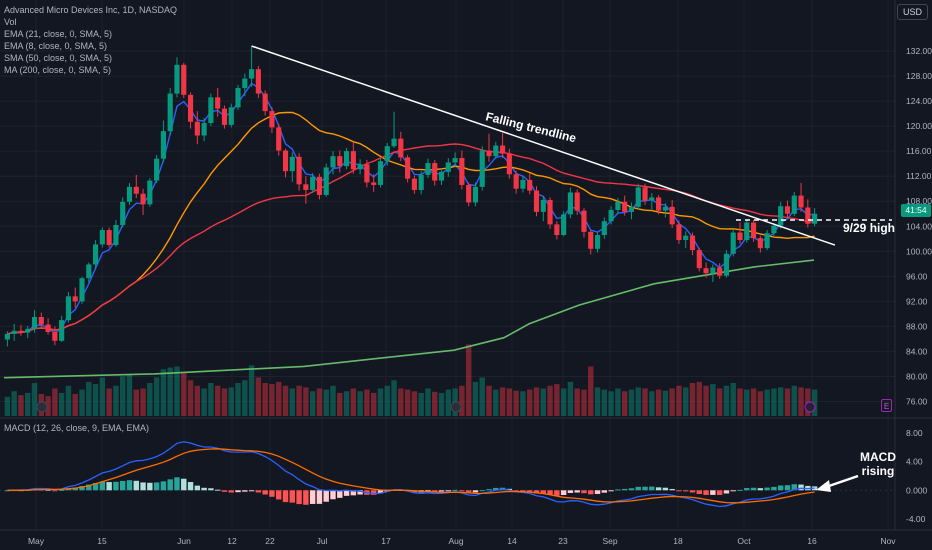 The width and height of the screenshot is (932, 550). Describe the element at coordinates (842, 481) in the screenshot. I see `macd-arrow-shaft` at that location.